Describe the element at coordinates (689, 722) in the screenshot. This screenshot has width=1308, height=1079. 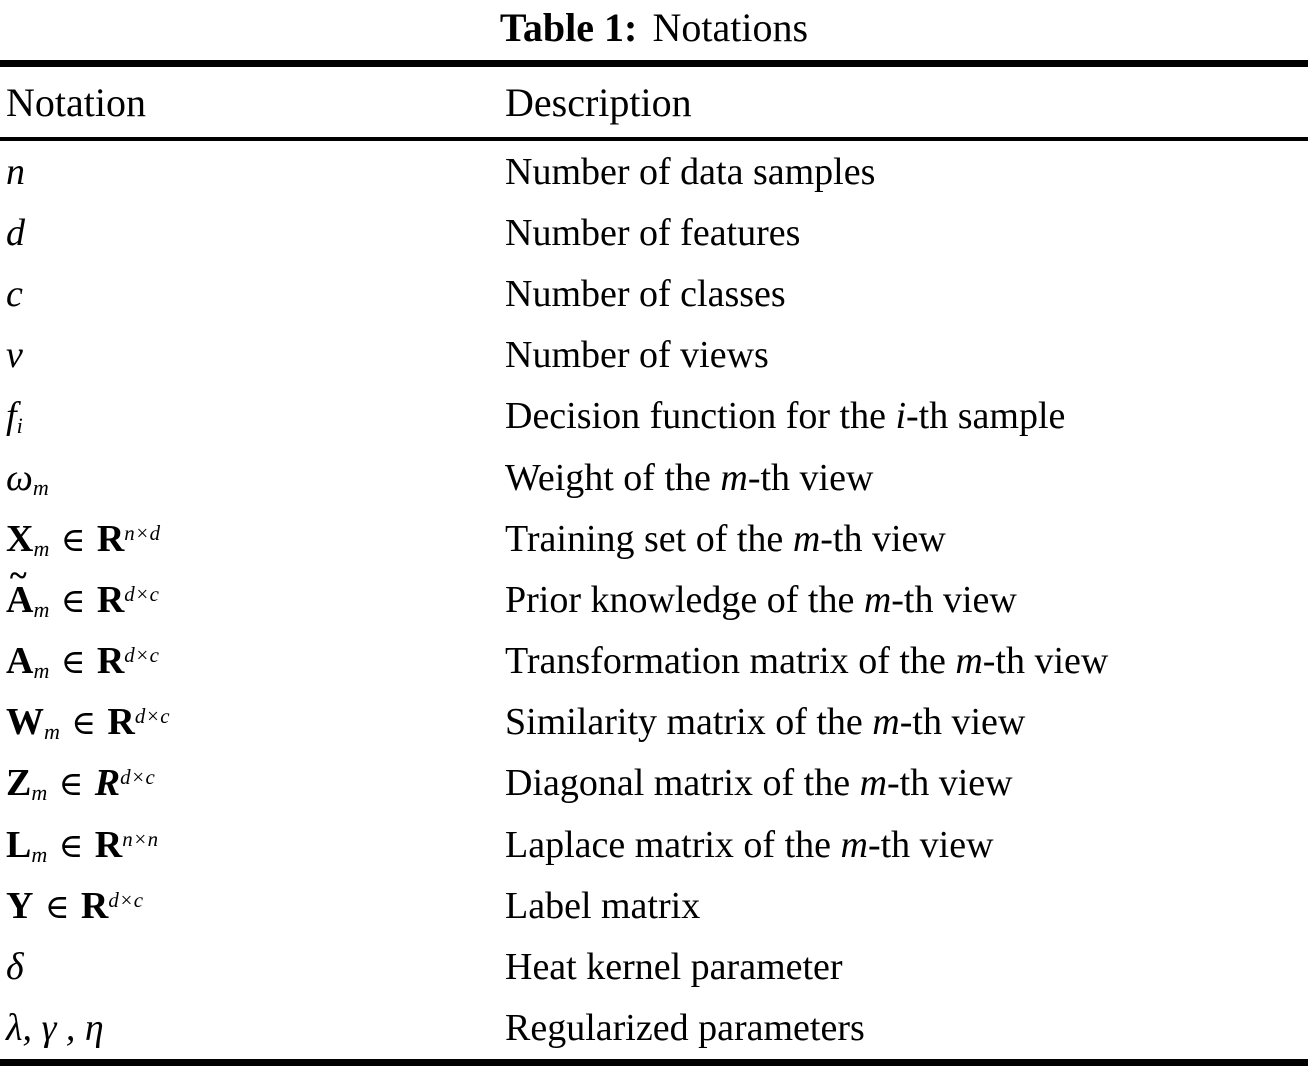
I see `description-pre: Similarity matrix of the` at that location.